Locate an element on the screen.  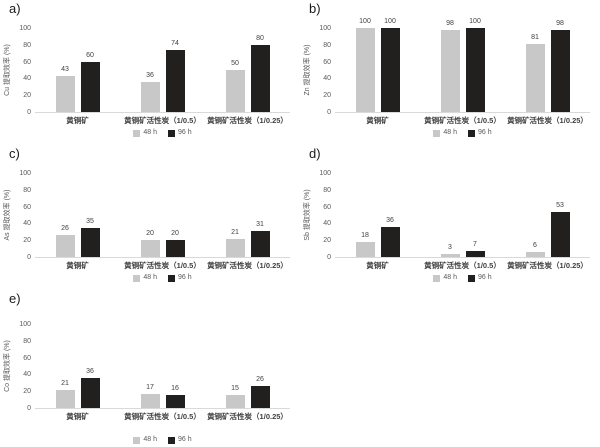
bar-with-label: 31 is located at coordinates (260, 238).